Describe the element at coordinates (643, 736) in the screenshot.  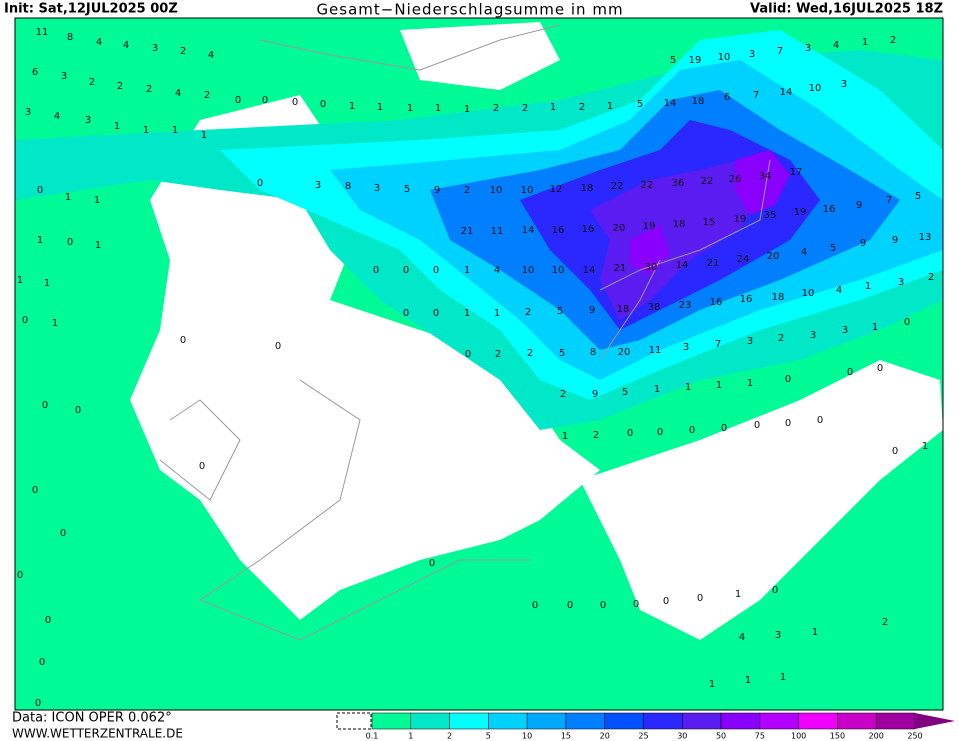
I see `legend-label: 25` at that location.